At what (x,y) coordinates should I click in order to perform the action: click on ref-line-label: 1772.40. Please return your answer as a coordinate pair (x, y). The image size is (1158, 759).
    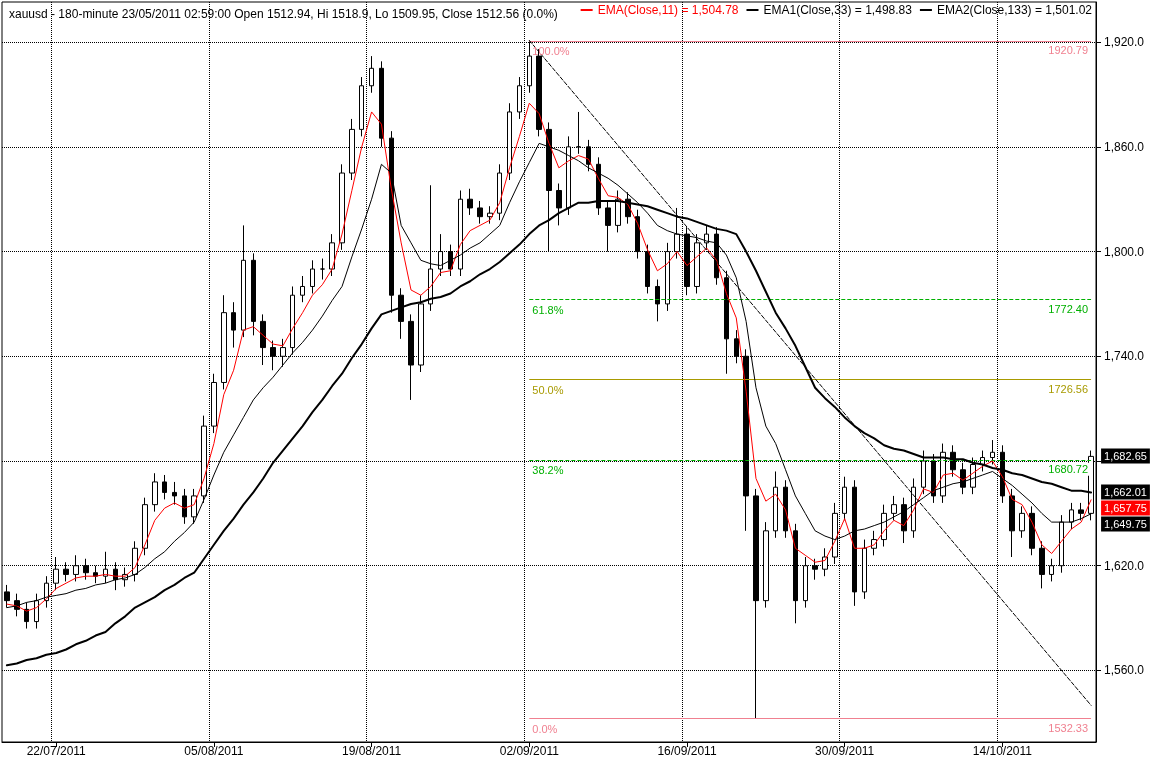
    Looking at the image, I should click on (1068, 309).